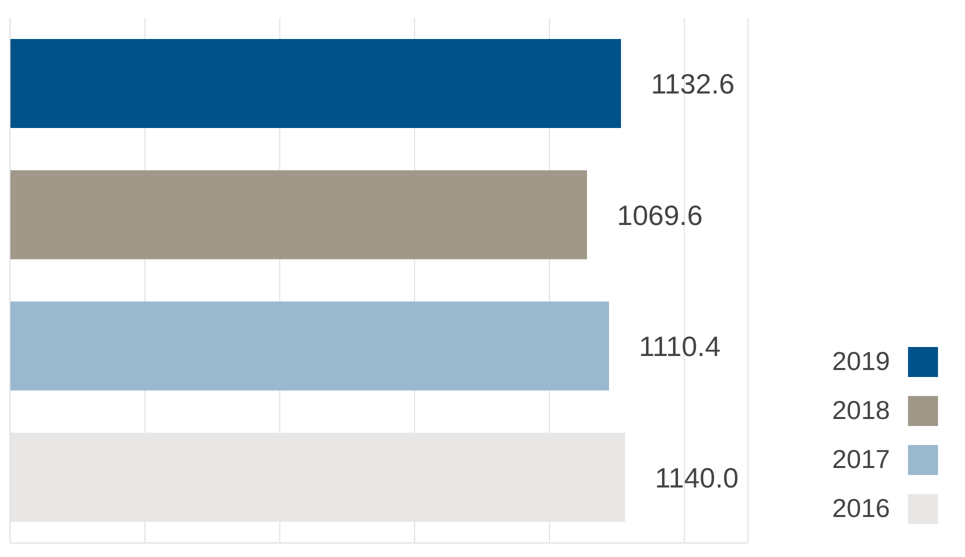 Image resolution: width=965 pixels, height=557 pixels. Describe the element at coordinates (861, 508) in the screenshot. I see `legend-label: 2016` at that location.